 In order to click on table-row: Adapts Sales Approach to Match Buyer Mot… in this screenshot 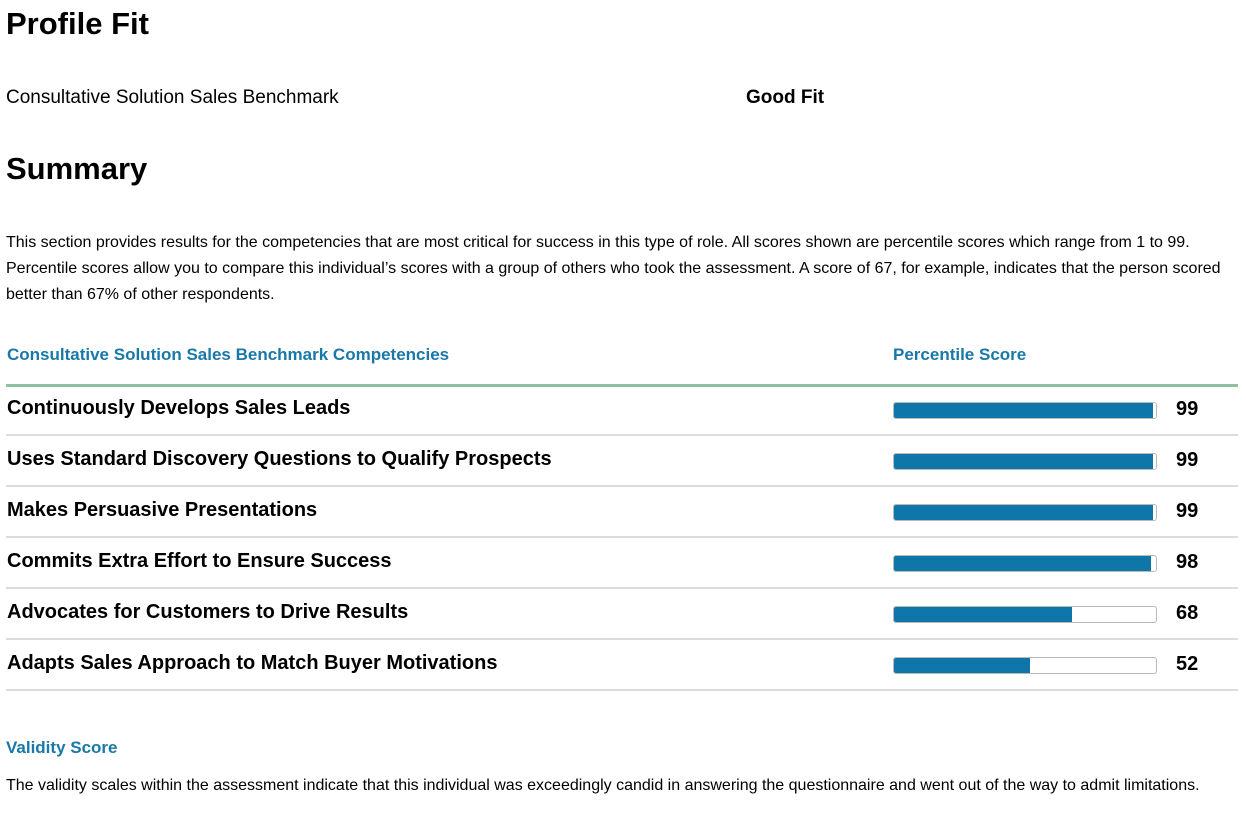, I will do `click(622, 665)`.